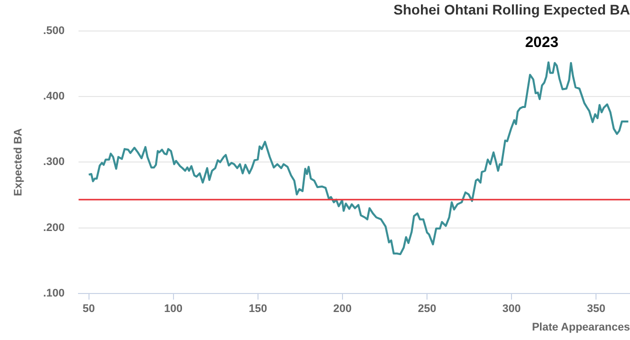  What do you see at coordinates (88, 309) in the screenshot?
I see `x-tick-label: 50` at bounding box center [88, 309].